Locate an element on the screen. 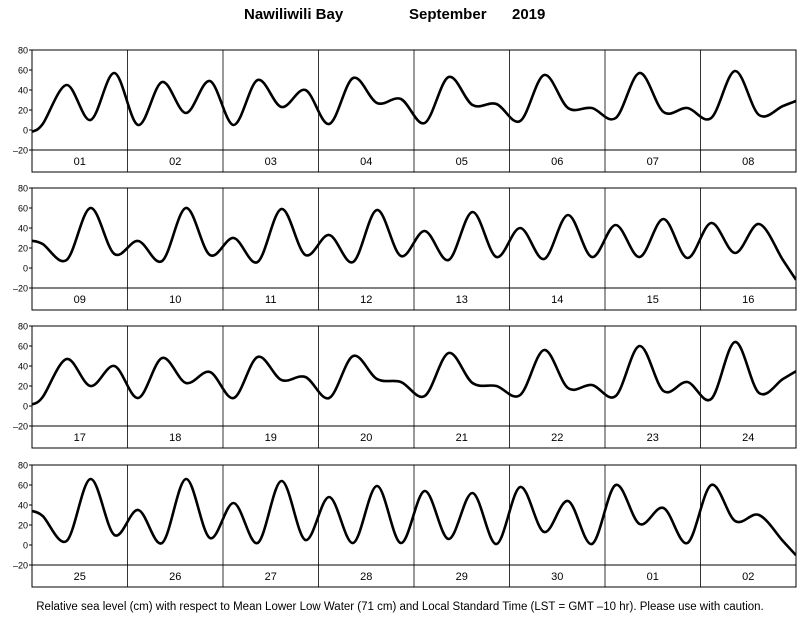 The width and height of the screenshot is (800, 618). day-label: 20 is located at coordinates (366, 438).